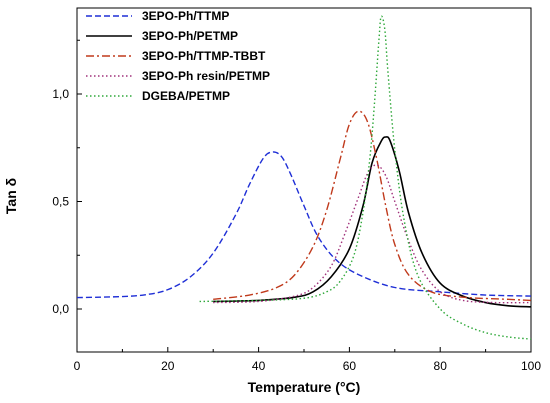  I want to click on x-axis-title: Temperature (°C), so click(304, 387).